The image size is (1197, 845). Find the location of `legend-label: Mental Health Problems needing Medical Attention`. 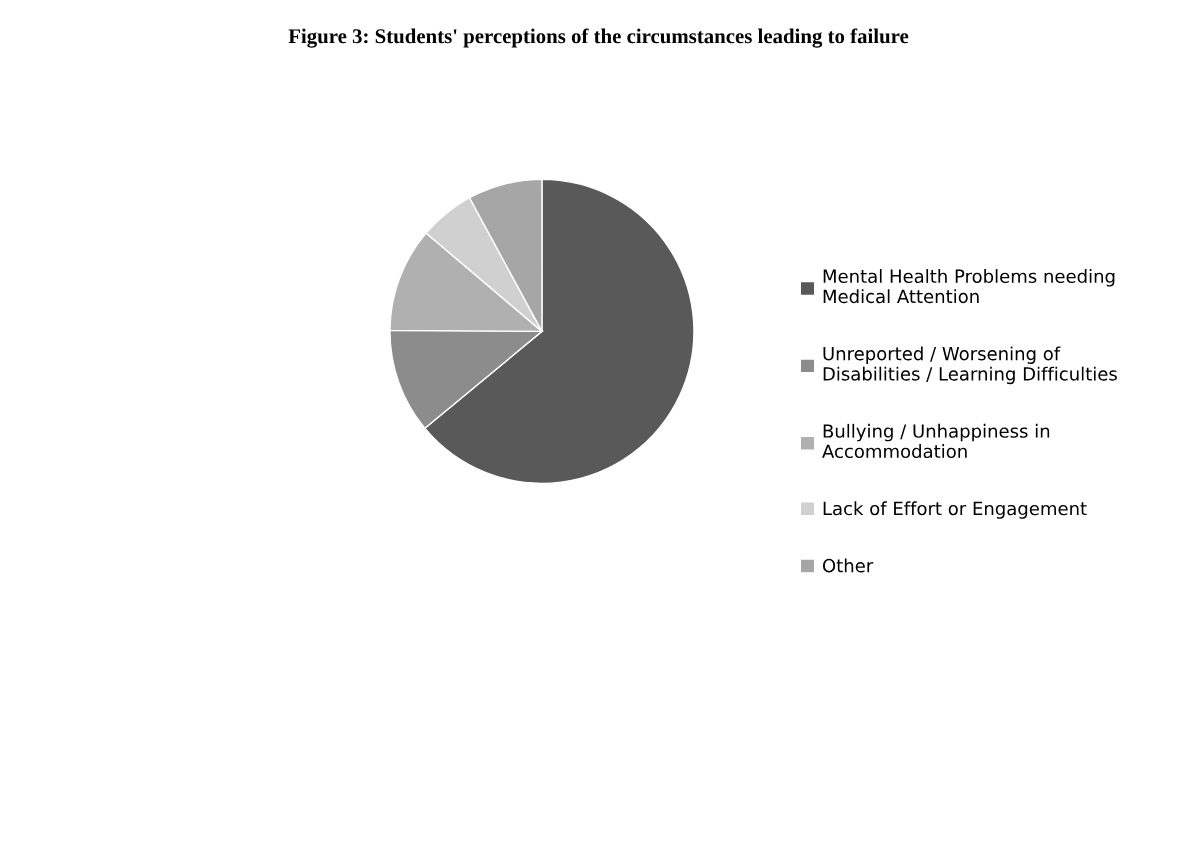

legend-label: Mental Health Problems needing Medical Attention is located at coordinates (969, 286).